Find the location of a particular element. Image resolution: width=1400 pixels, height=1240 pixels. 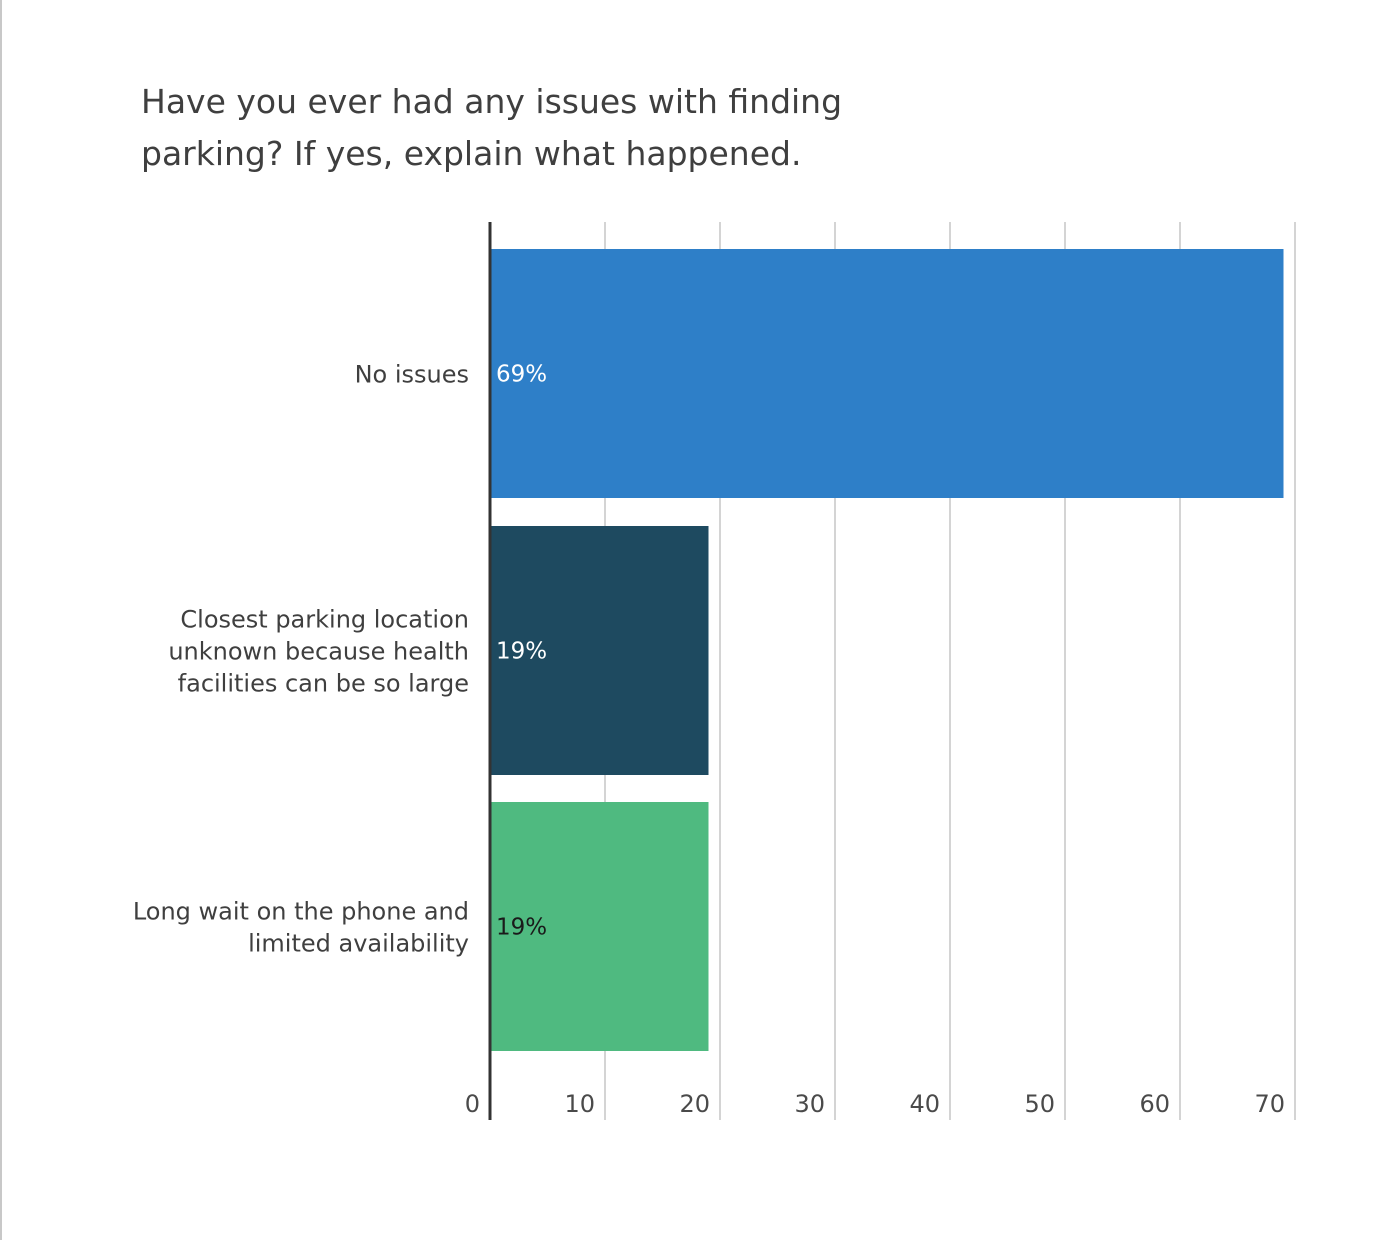

category-label-2-line-1: Closest parking location is located at coordinates (324, 620).